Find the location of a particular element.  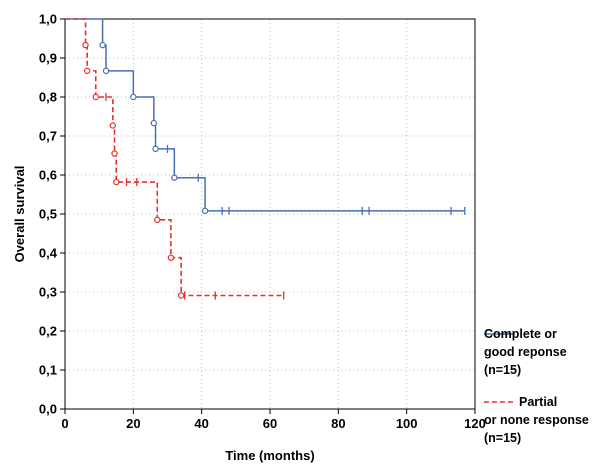

y-tick-label: 0,3 is located at coordinates (48, 292).